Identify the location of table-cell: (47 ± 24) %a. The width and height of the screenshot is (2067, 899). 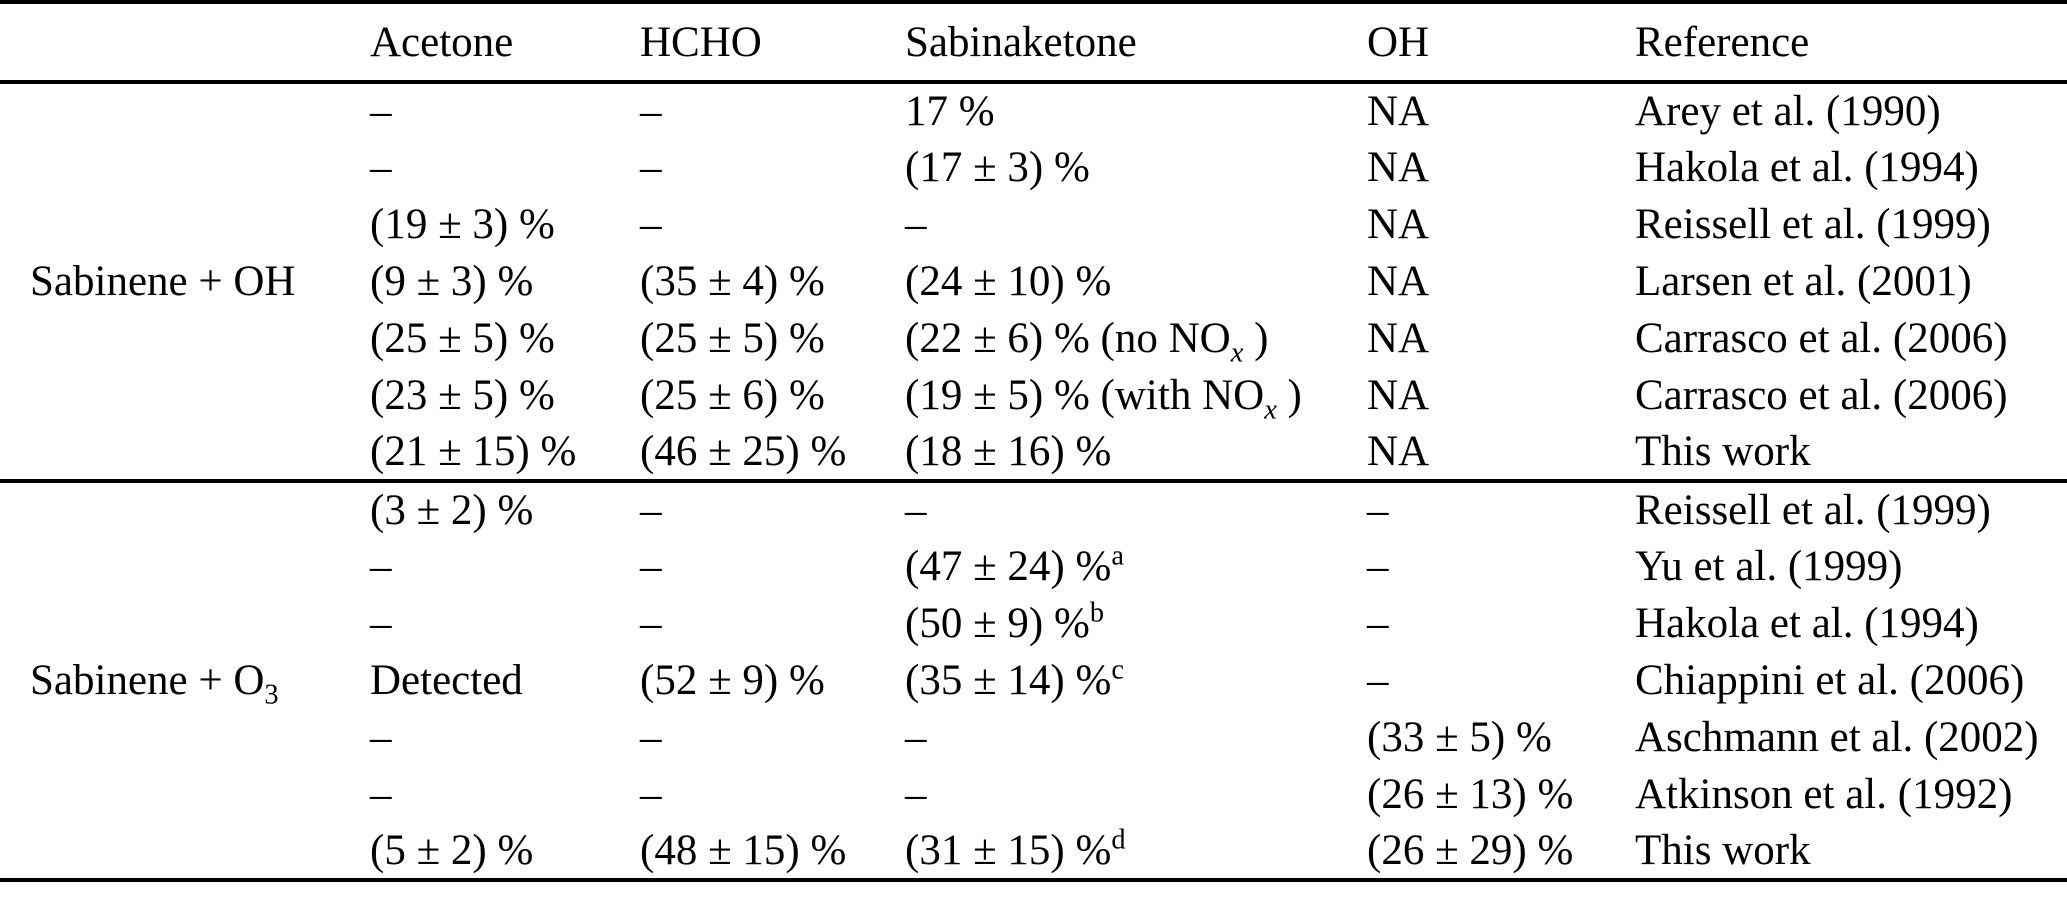
(1014, 565).